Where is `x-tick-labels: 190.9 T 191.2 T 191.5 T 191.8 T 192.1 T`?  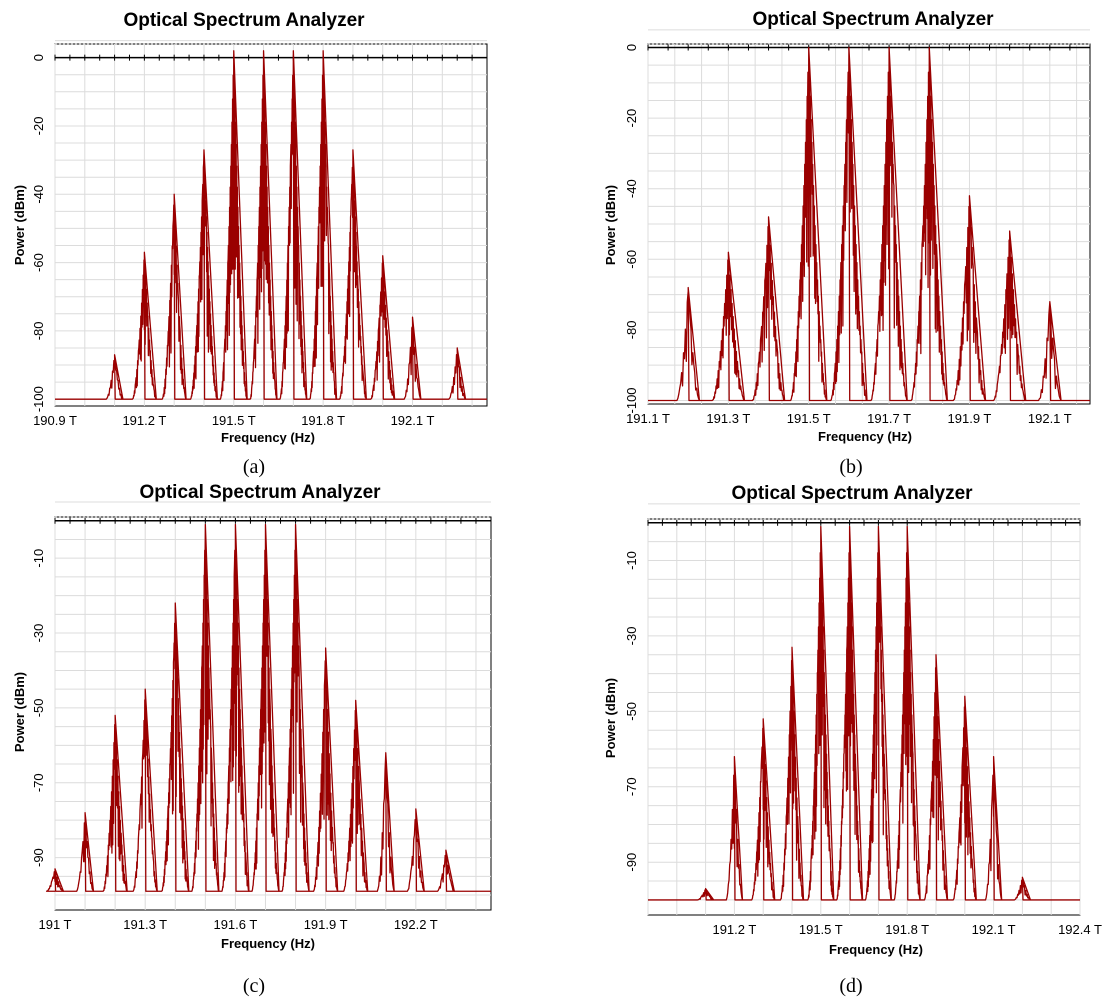 x-tick-labels: 190.9 T 191.2 T 191.5 T 191.8 T 192.1 T is located at coordinates (233, 420).